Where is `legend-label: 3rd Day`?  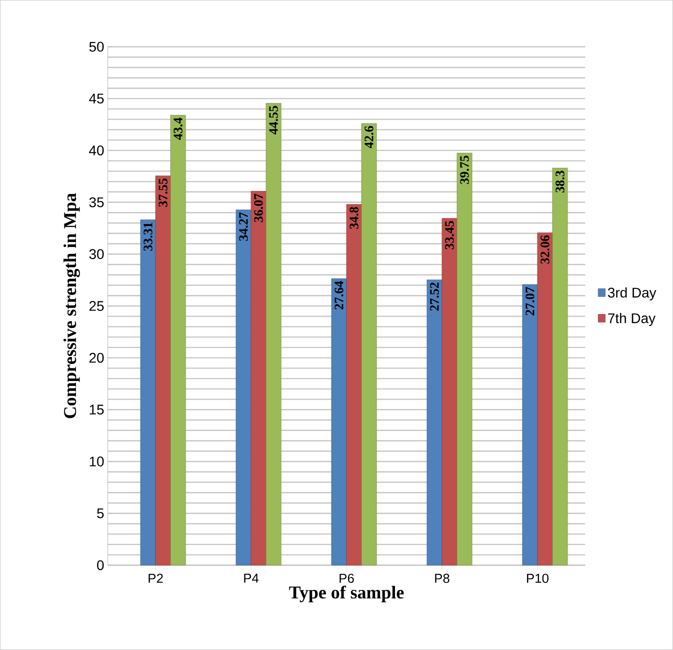
legend-label: 3rd Day is located at coordinates (632, 293).